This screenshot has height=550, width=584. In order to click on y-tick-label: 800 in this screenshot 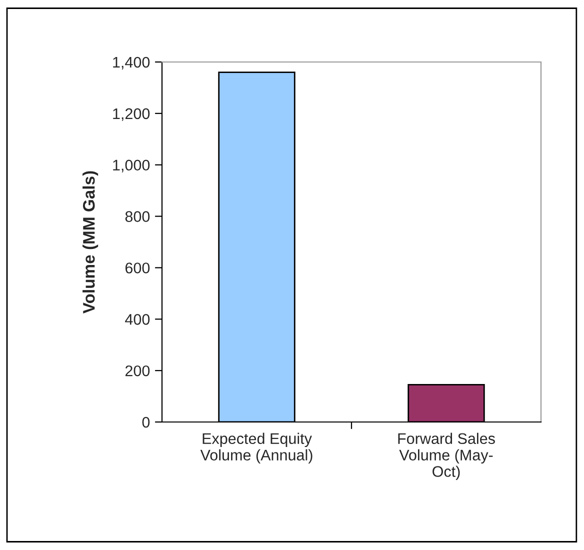, I will do `click(137, 216)`.